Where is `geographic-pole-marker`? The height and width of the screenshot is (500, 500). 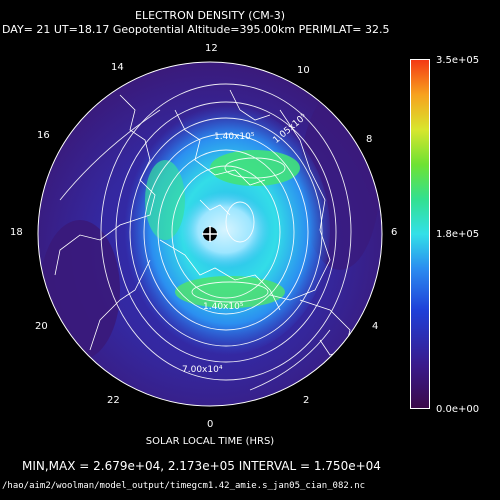
geographic-pole-marker is located at coordinates (210, 234).